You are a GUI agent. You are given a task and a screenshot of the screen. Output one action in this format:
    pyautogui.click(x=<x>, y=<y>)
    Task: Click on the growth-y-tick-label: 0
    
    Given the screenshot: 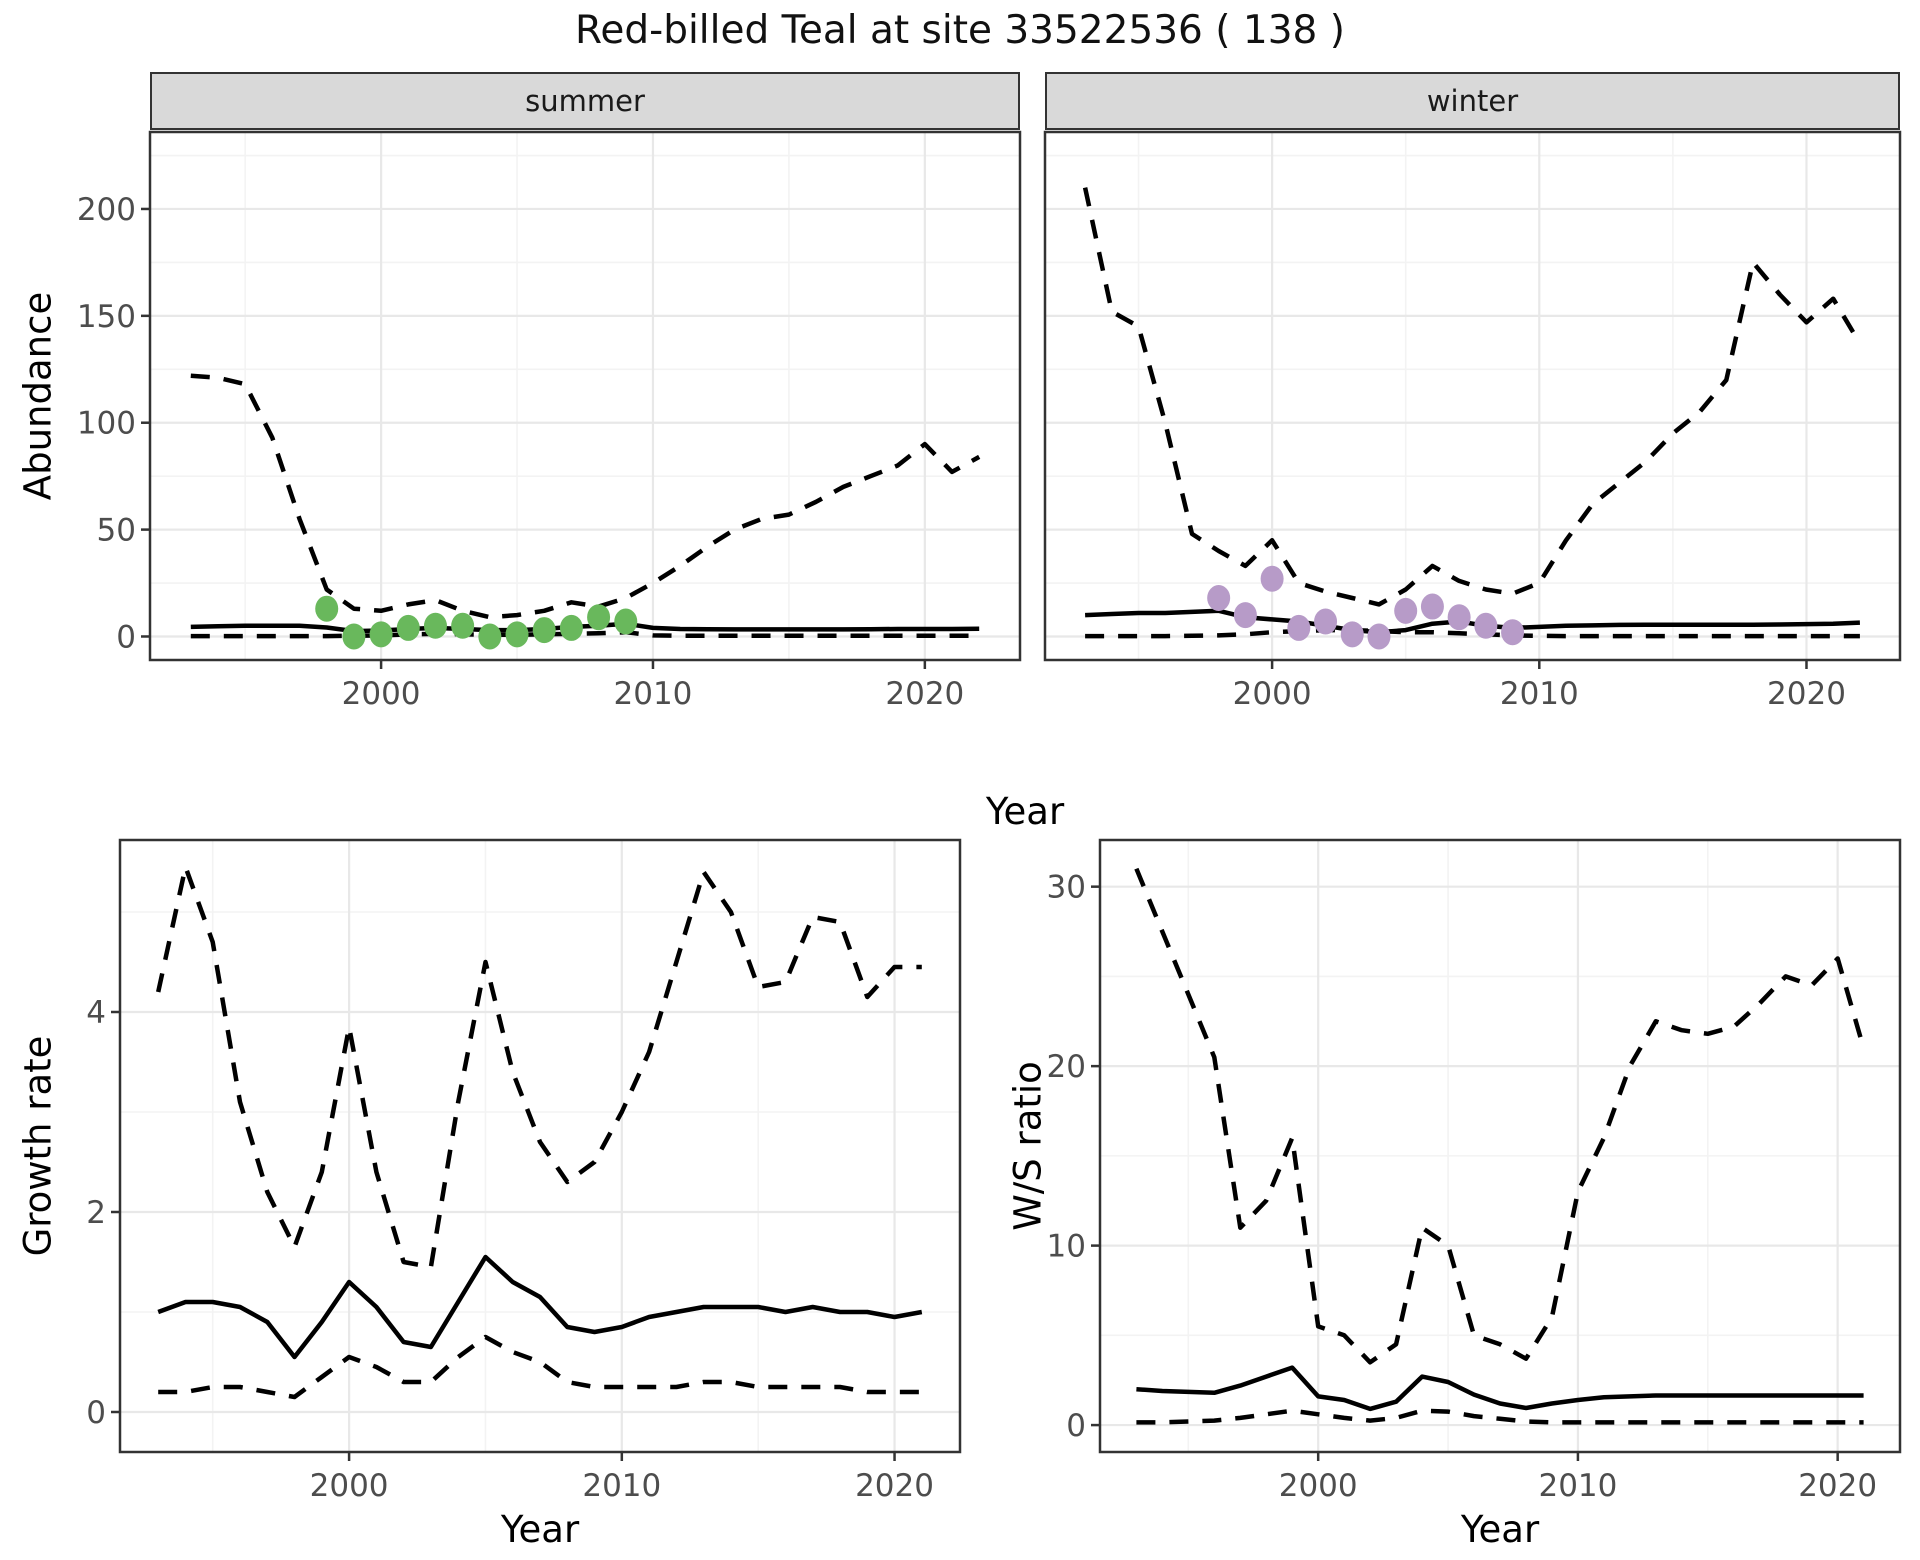 What is the action you would take?
    pyautogui.click(x=96, y=1413)
    